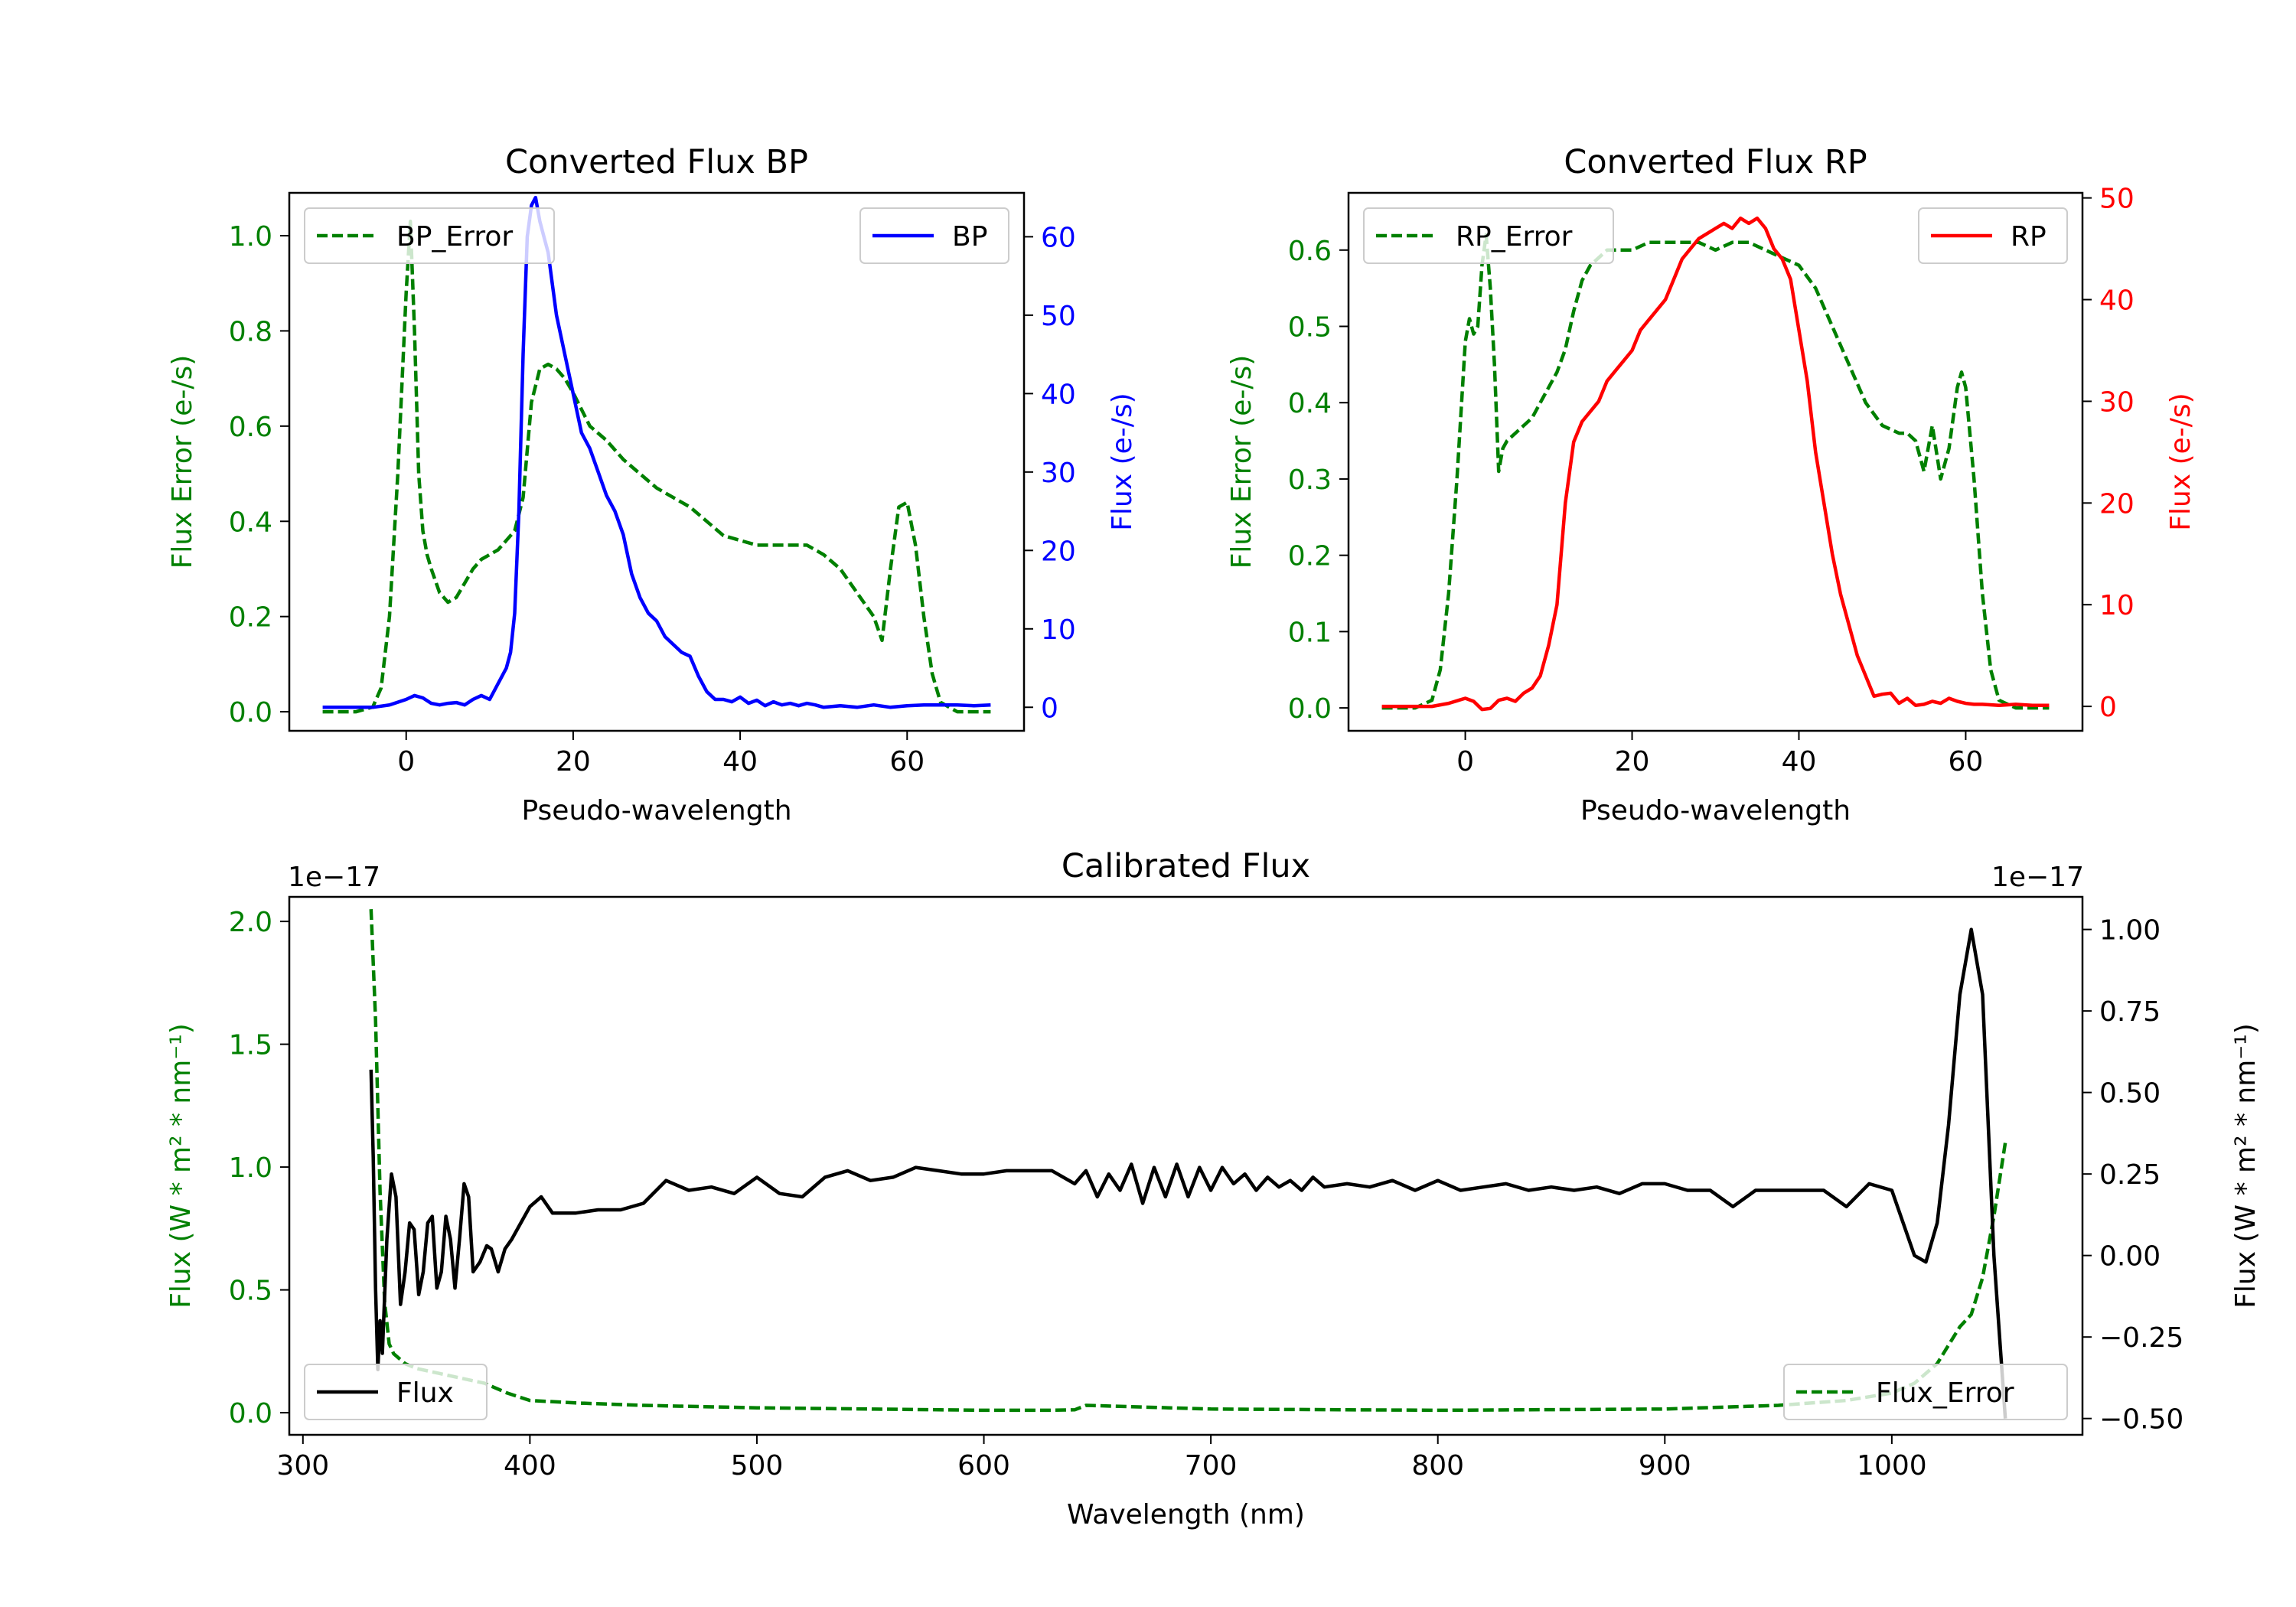 This screenshot has width=2296, height=1607. I want to click on bp-series-bp, so click(656, 452).